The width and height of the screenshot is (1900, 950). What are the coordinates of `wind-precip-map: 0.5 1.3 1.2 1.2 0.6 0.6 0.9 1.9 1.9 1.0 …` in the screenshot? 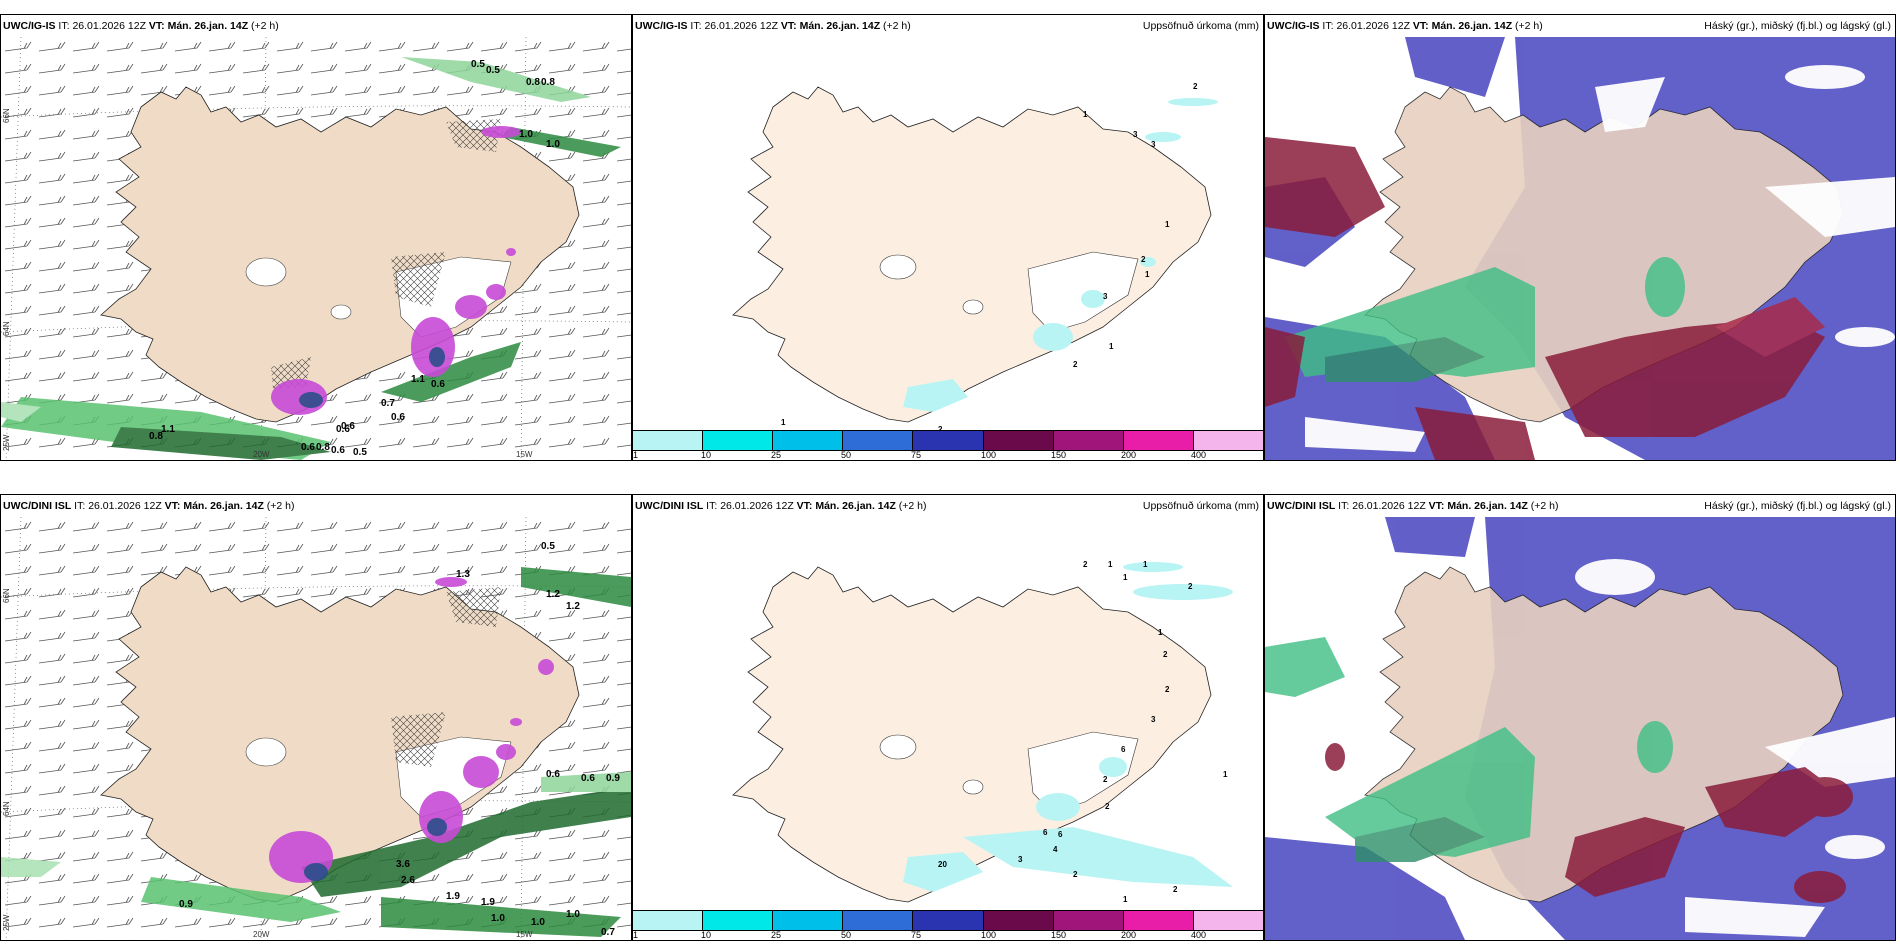 It's located at (316, 728).